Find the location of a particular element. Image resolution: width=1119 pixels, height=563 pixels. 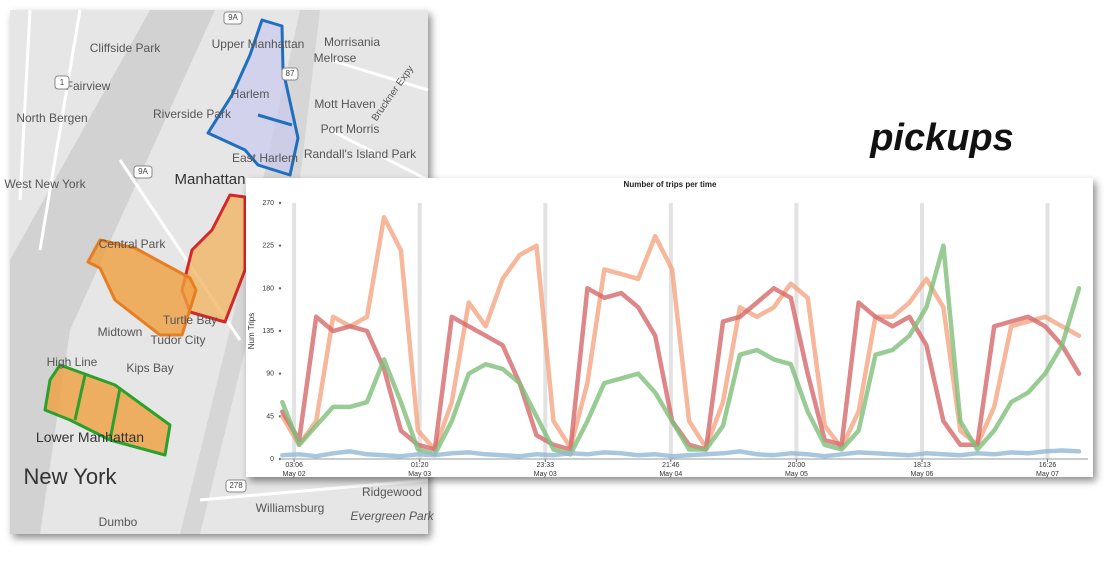

map-label: Central Park is located at coordinates (133, 244).